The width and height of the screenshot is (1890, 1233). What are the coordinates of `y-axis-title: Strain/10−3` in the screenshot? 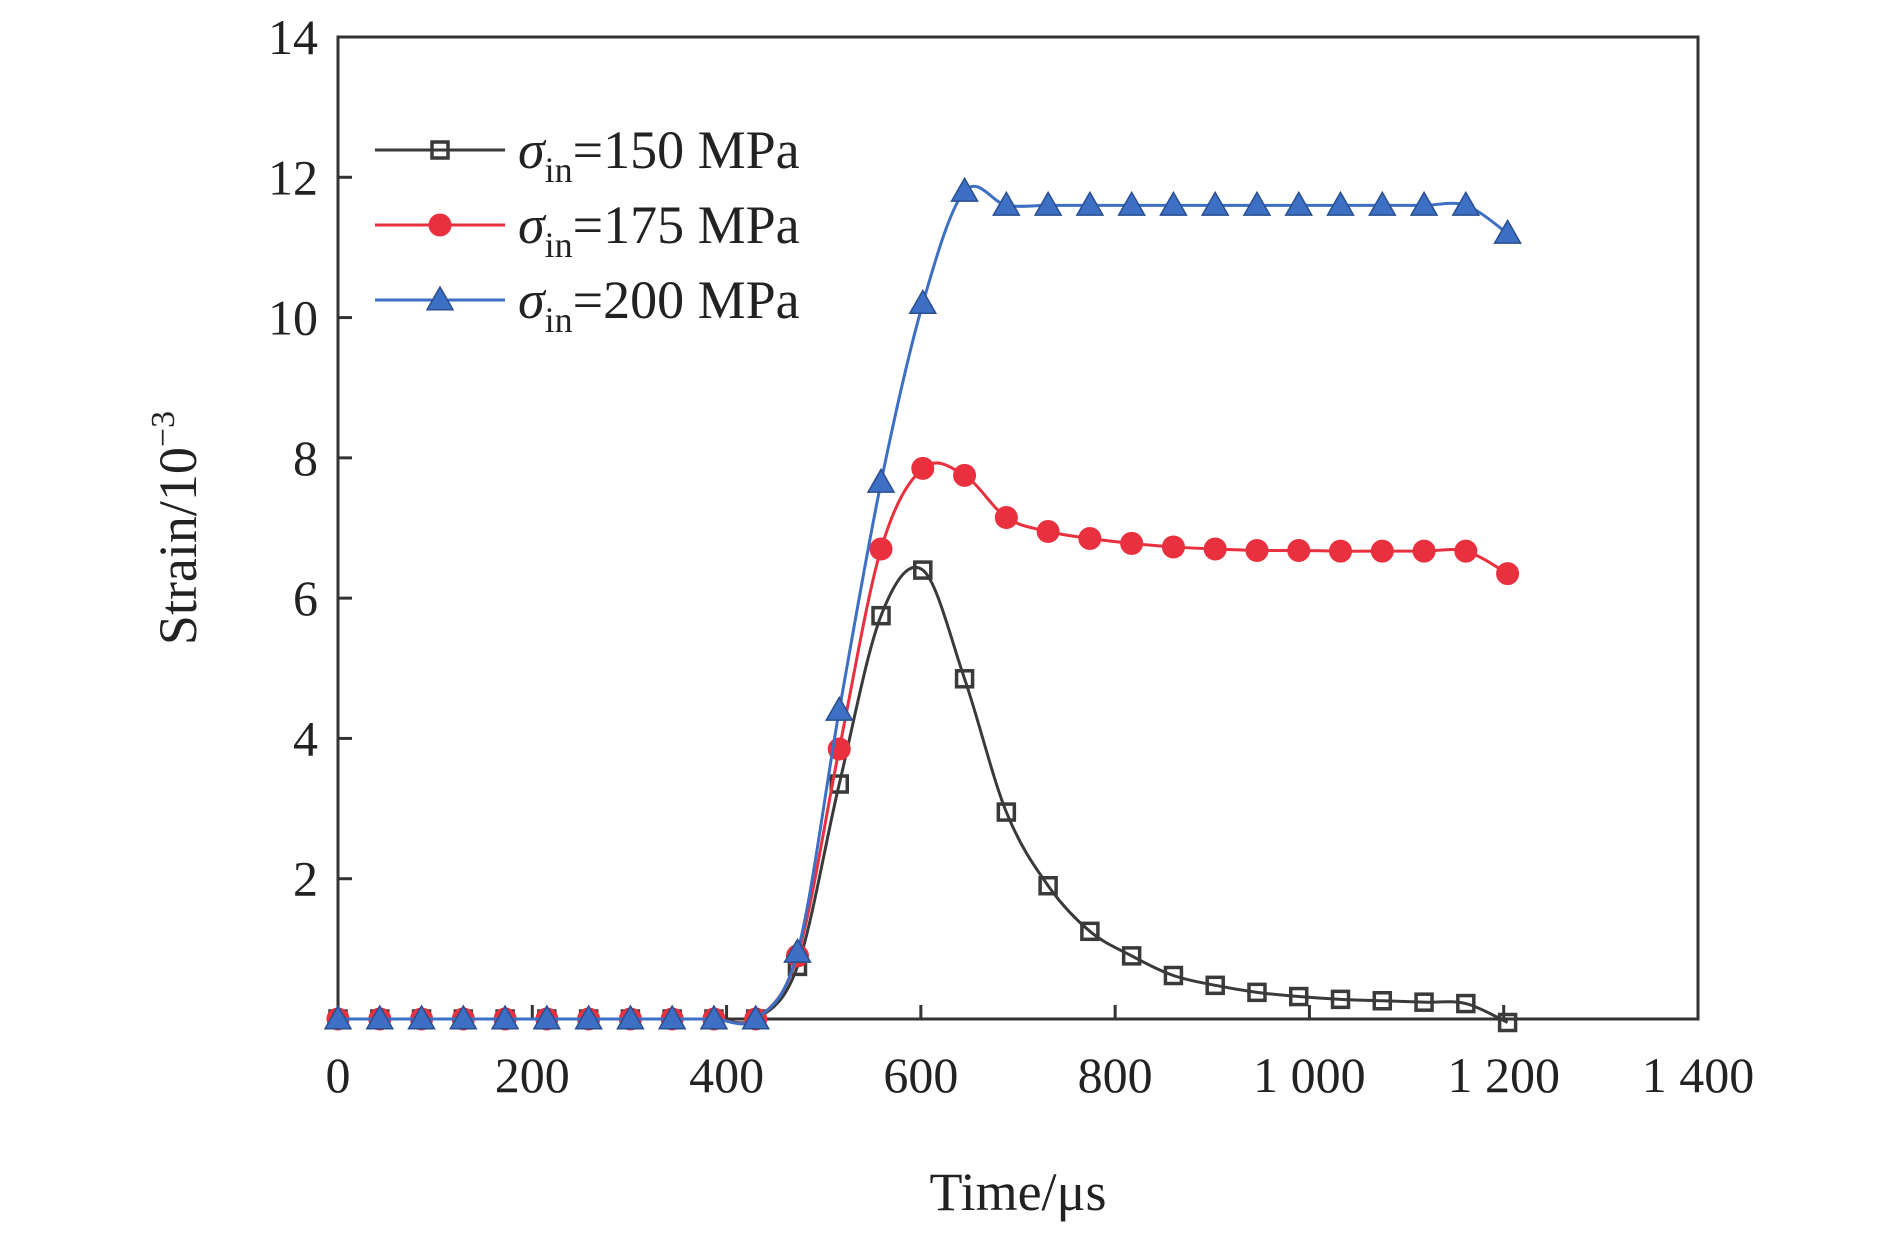 It's located at (176, 528).